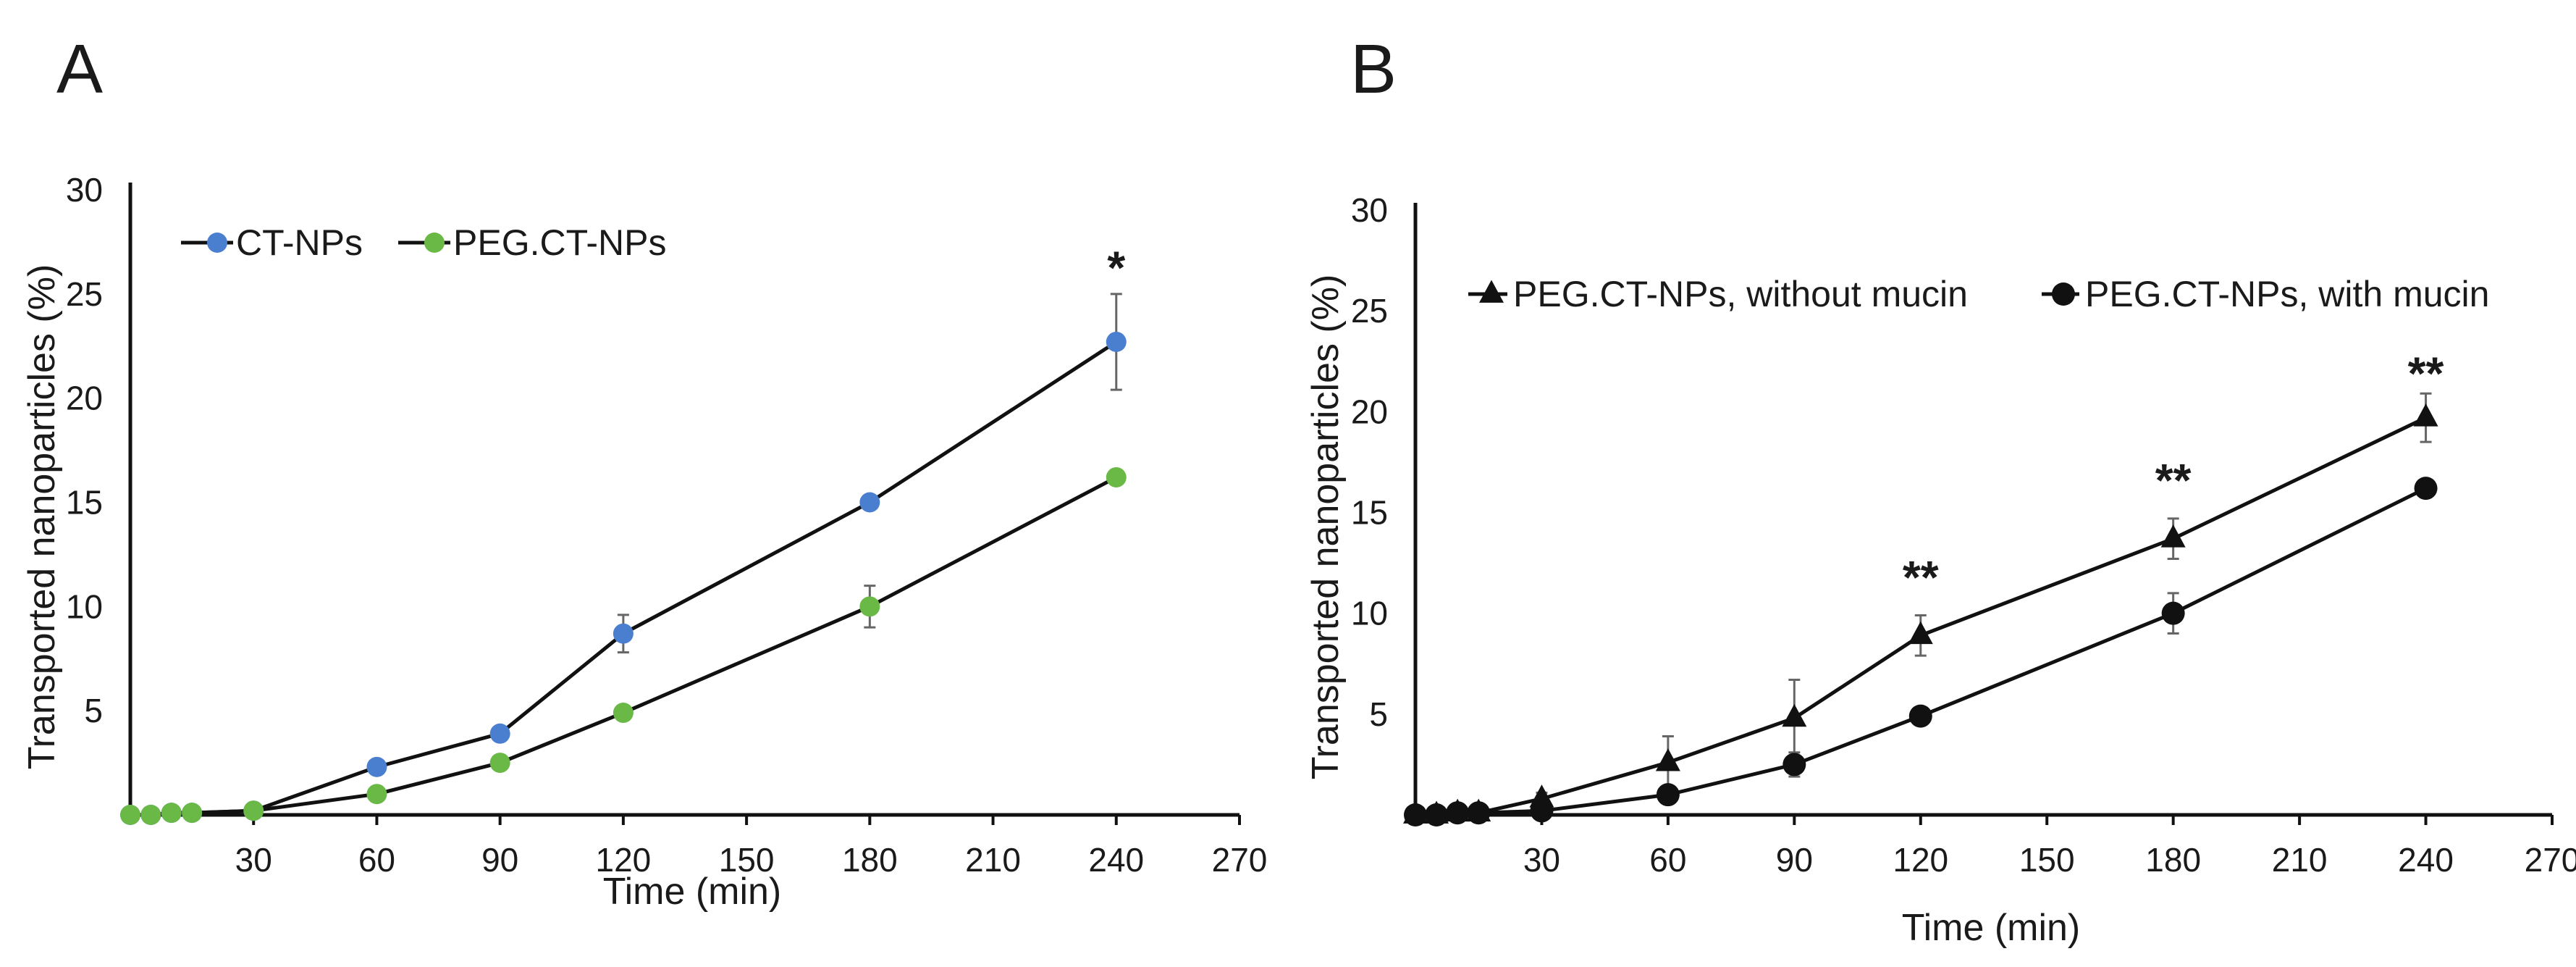 This screenshot has width=2576, height=967. Describe the element at coordinates (299, 243) in the screenshot. I see `legend-label: CT-NPs` at that location.